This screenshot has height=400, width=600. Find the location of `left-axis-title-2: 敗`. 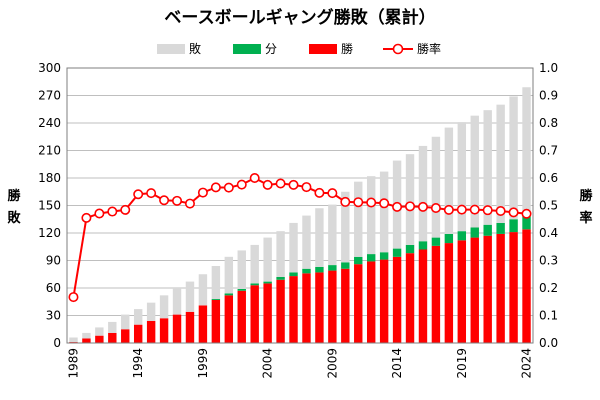

left-axis-title-2: 敗 is located at coordinates (14, 218).